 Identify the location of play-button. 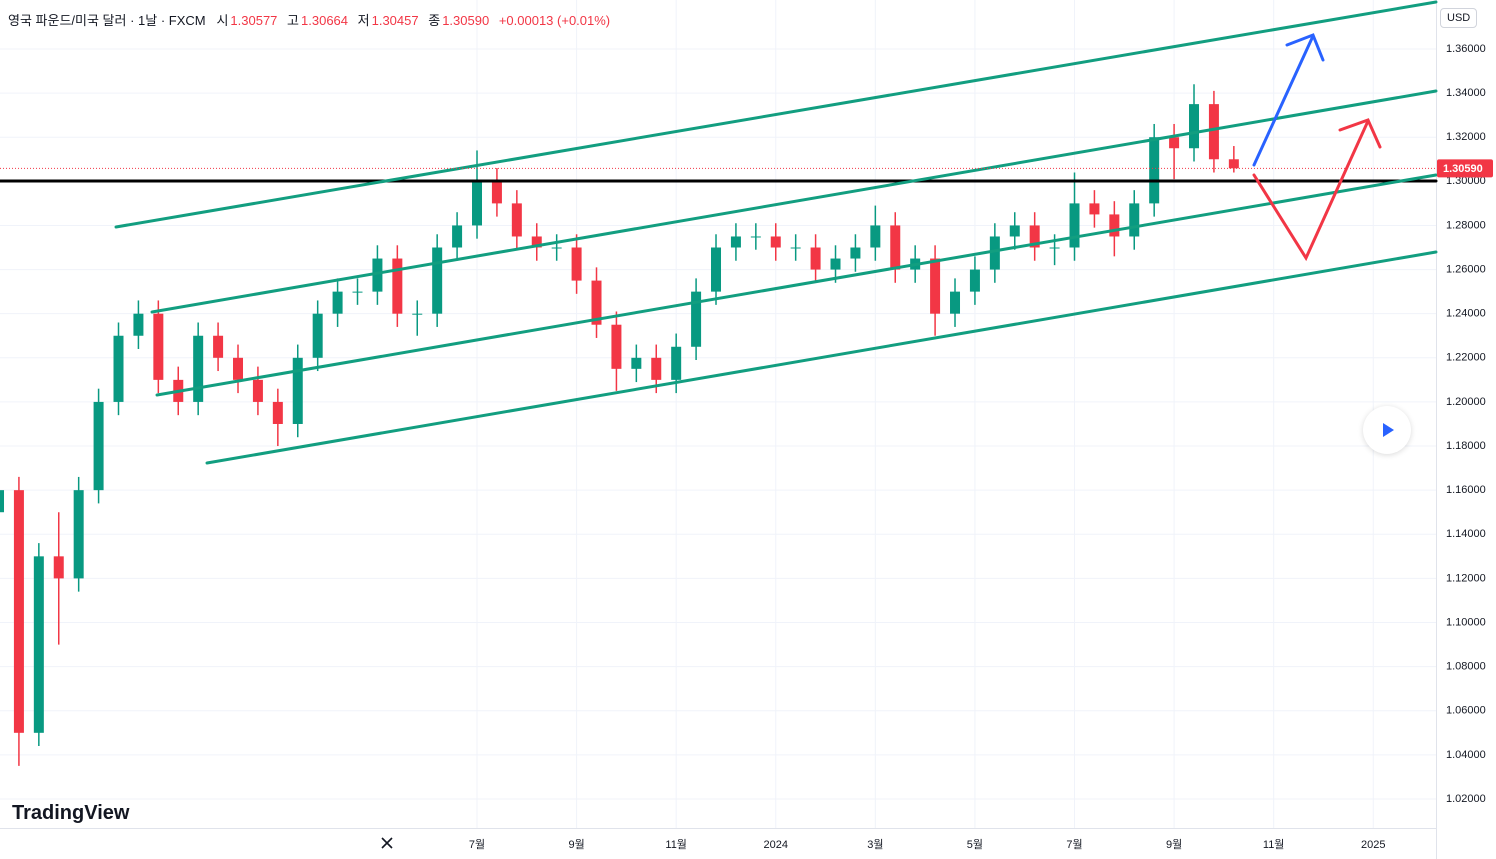
(1387, 430).